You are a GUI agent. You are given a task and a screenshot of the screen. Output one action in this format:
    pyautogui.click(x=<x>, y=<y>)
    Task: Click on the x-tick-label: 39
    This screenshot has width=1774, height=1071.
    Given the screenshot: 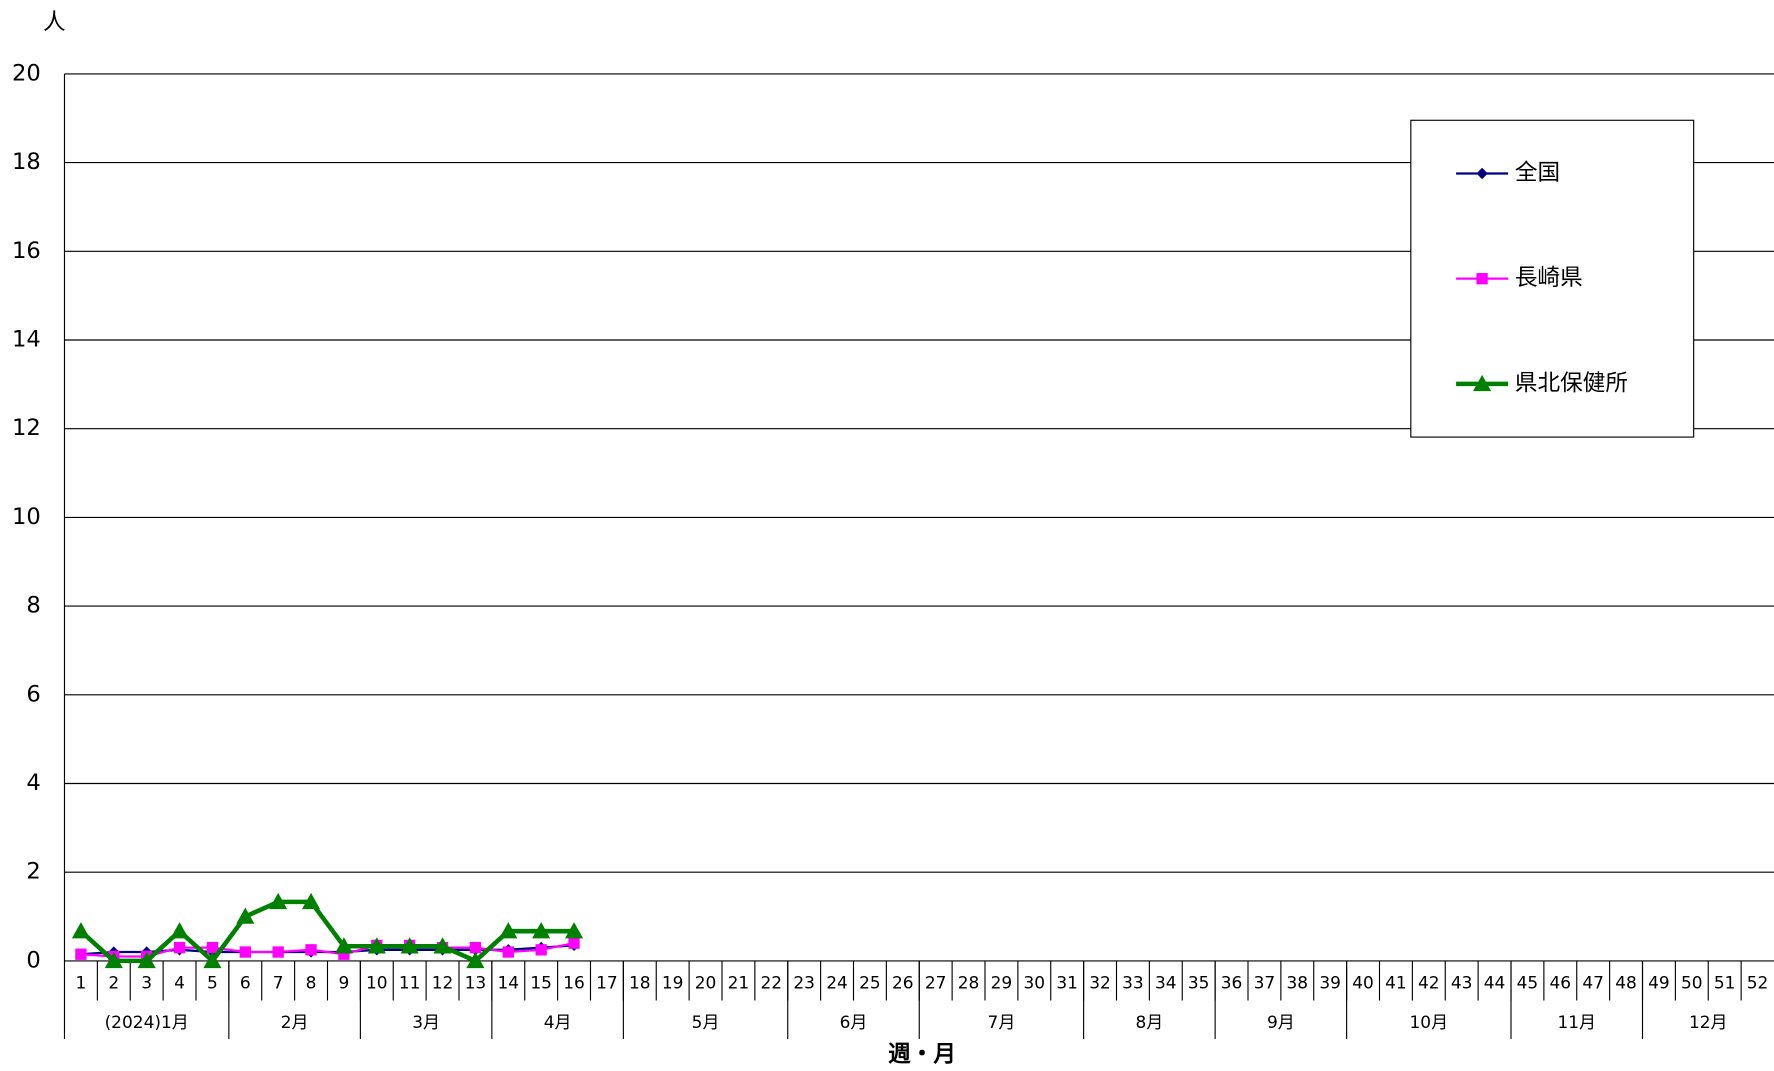 What is the action you would take?
    pyautogui.click(x=1330, y=984)
    